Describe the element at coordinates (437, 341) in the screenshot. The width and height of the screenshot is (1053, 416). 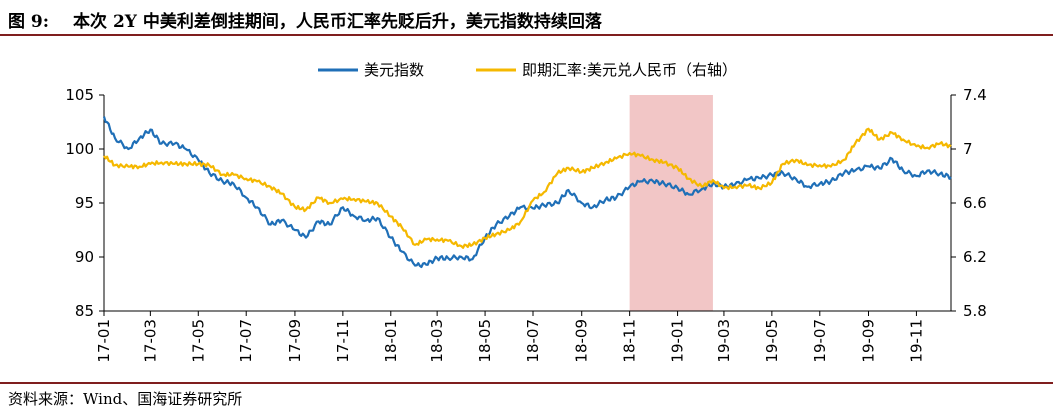
I see `x-tick-label: 18-03` at that location.